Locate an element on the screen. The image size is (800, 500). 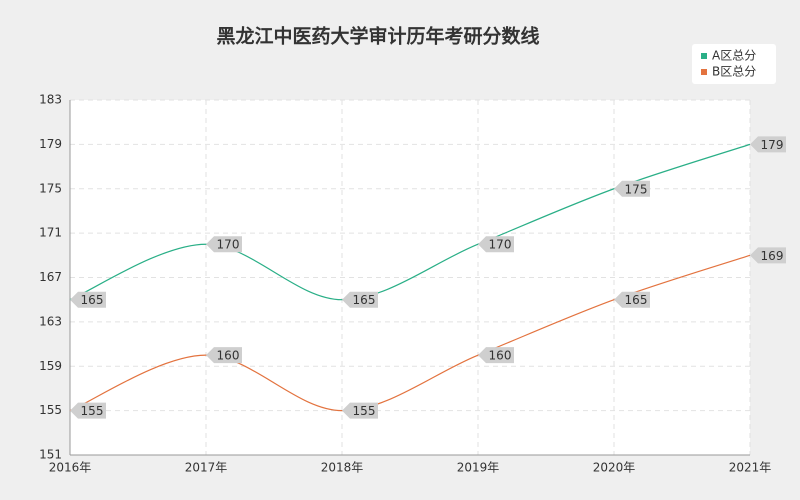
legend-box is located at coordinates (734, 64).